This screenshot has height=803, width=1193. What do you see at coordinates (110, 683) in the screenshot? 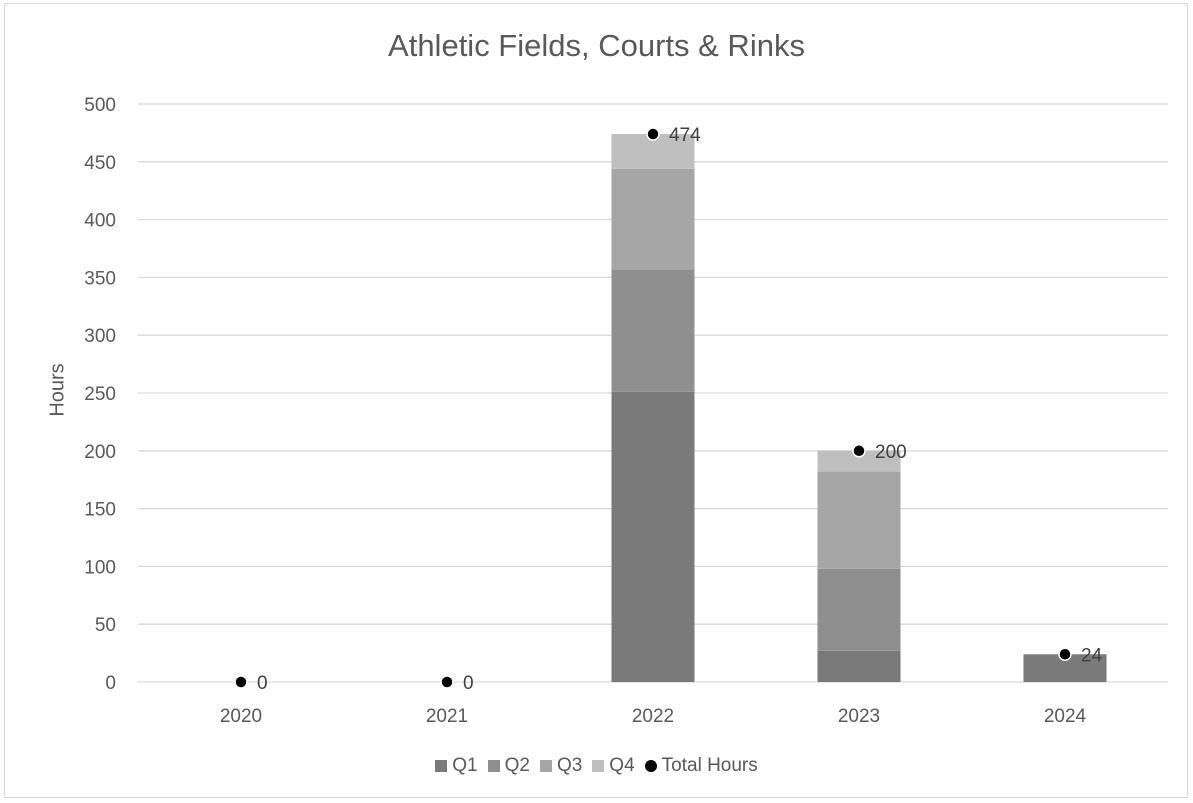
I see `y-tick-label: 0` at bounding box center [110, 683].